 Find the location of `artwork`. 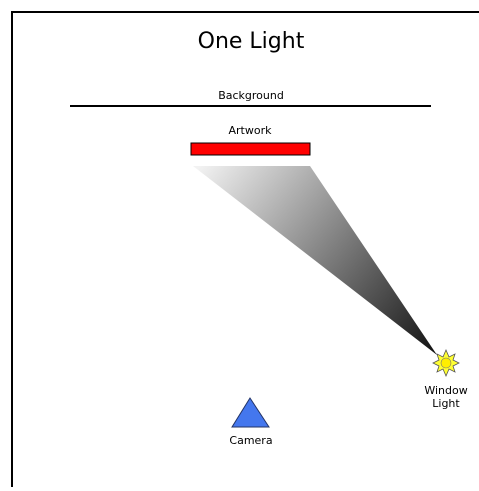

artwork is located at coordinates (250, 149).